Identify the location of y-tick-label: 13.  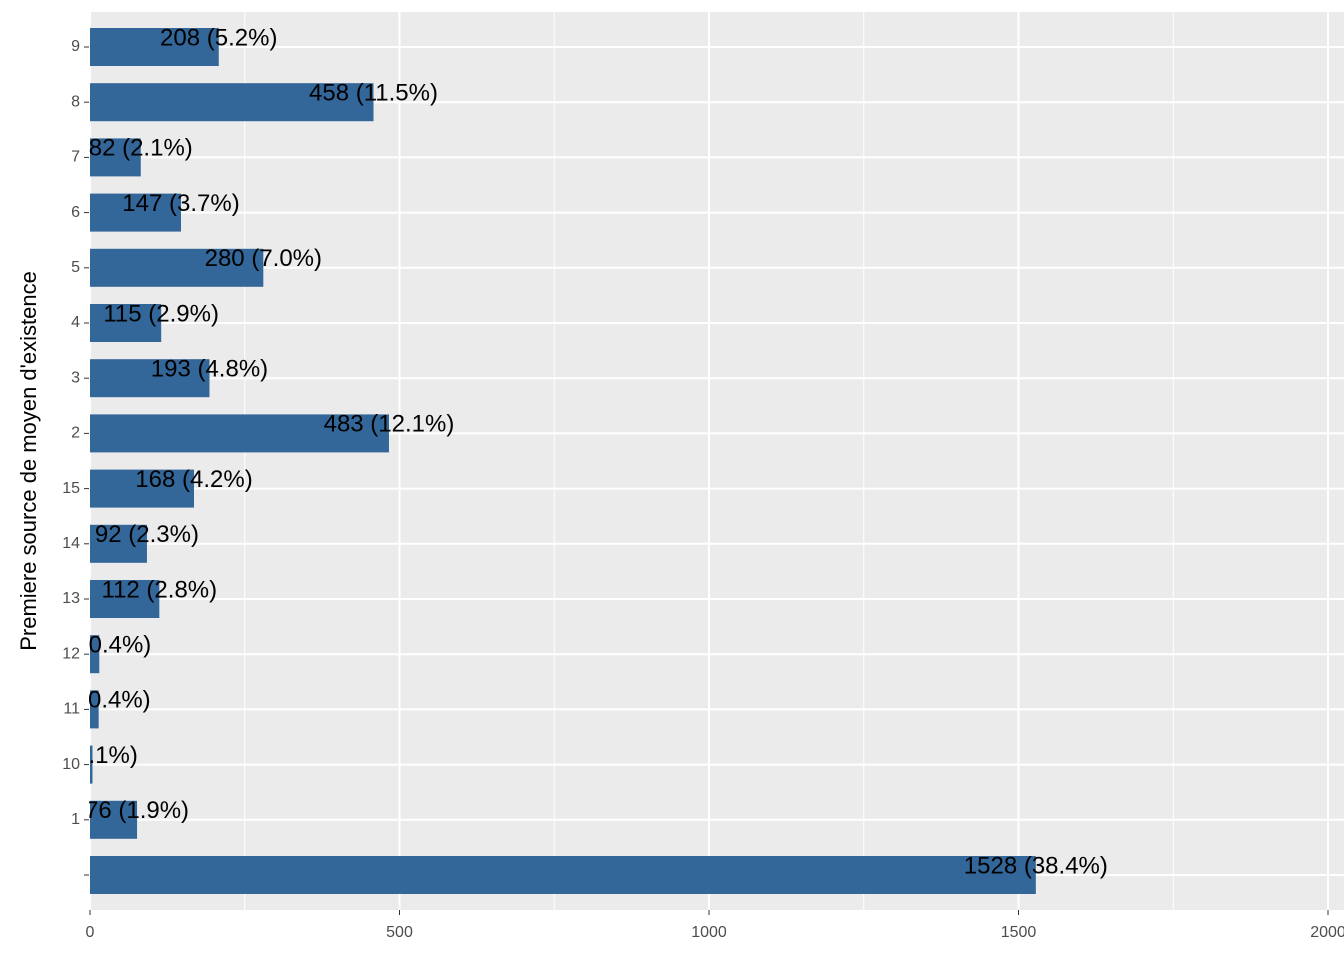
(71, 598).